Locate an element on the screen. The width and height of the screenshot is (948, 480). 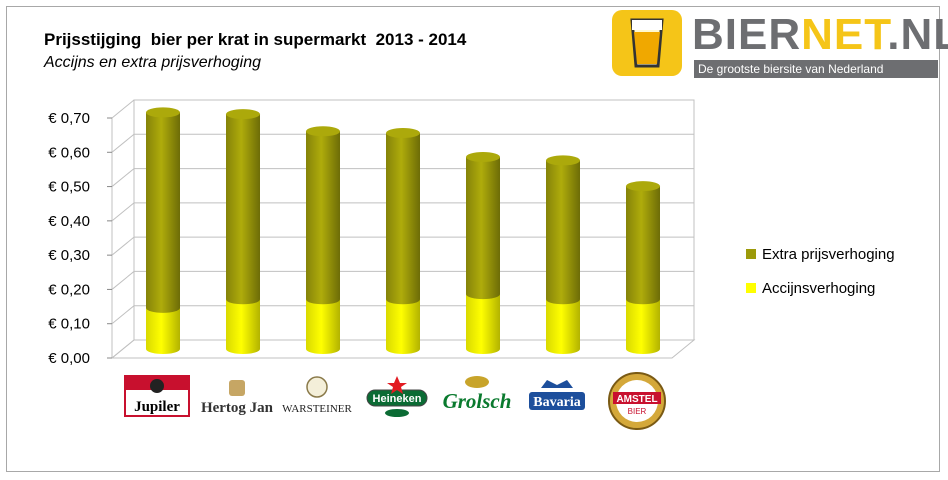
y-tick-label: € 0,60 is located at coordinates (69, 152).